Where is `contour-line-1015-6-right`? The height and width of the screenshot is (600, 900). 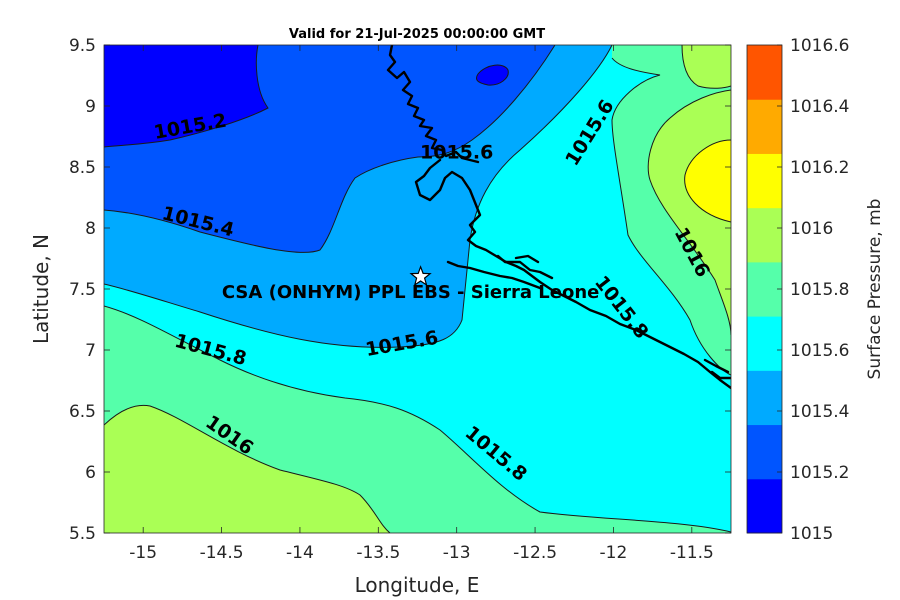 contour-line-1015-6-right is located at coordinates (671, 216).